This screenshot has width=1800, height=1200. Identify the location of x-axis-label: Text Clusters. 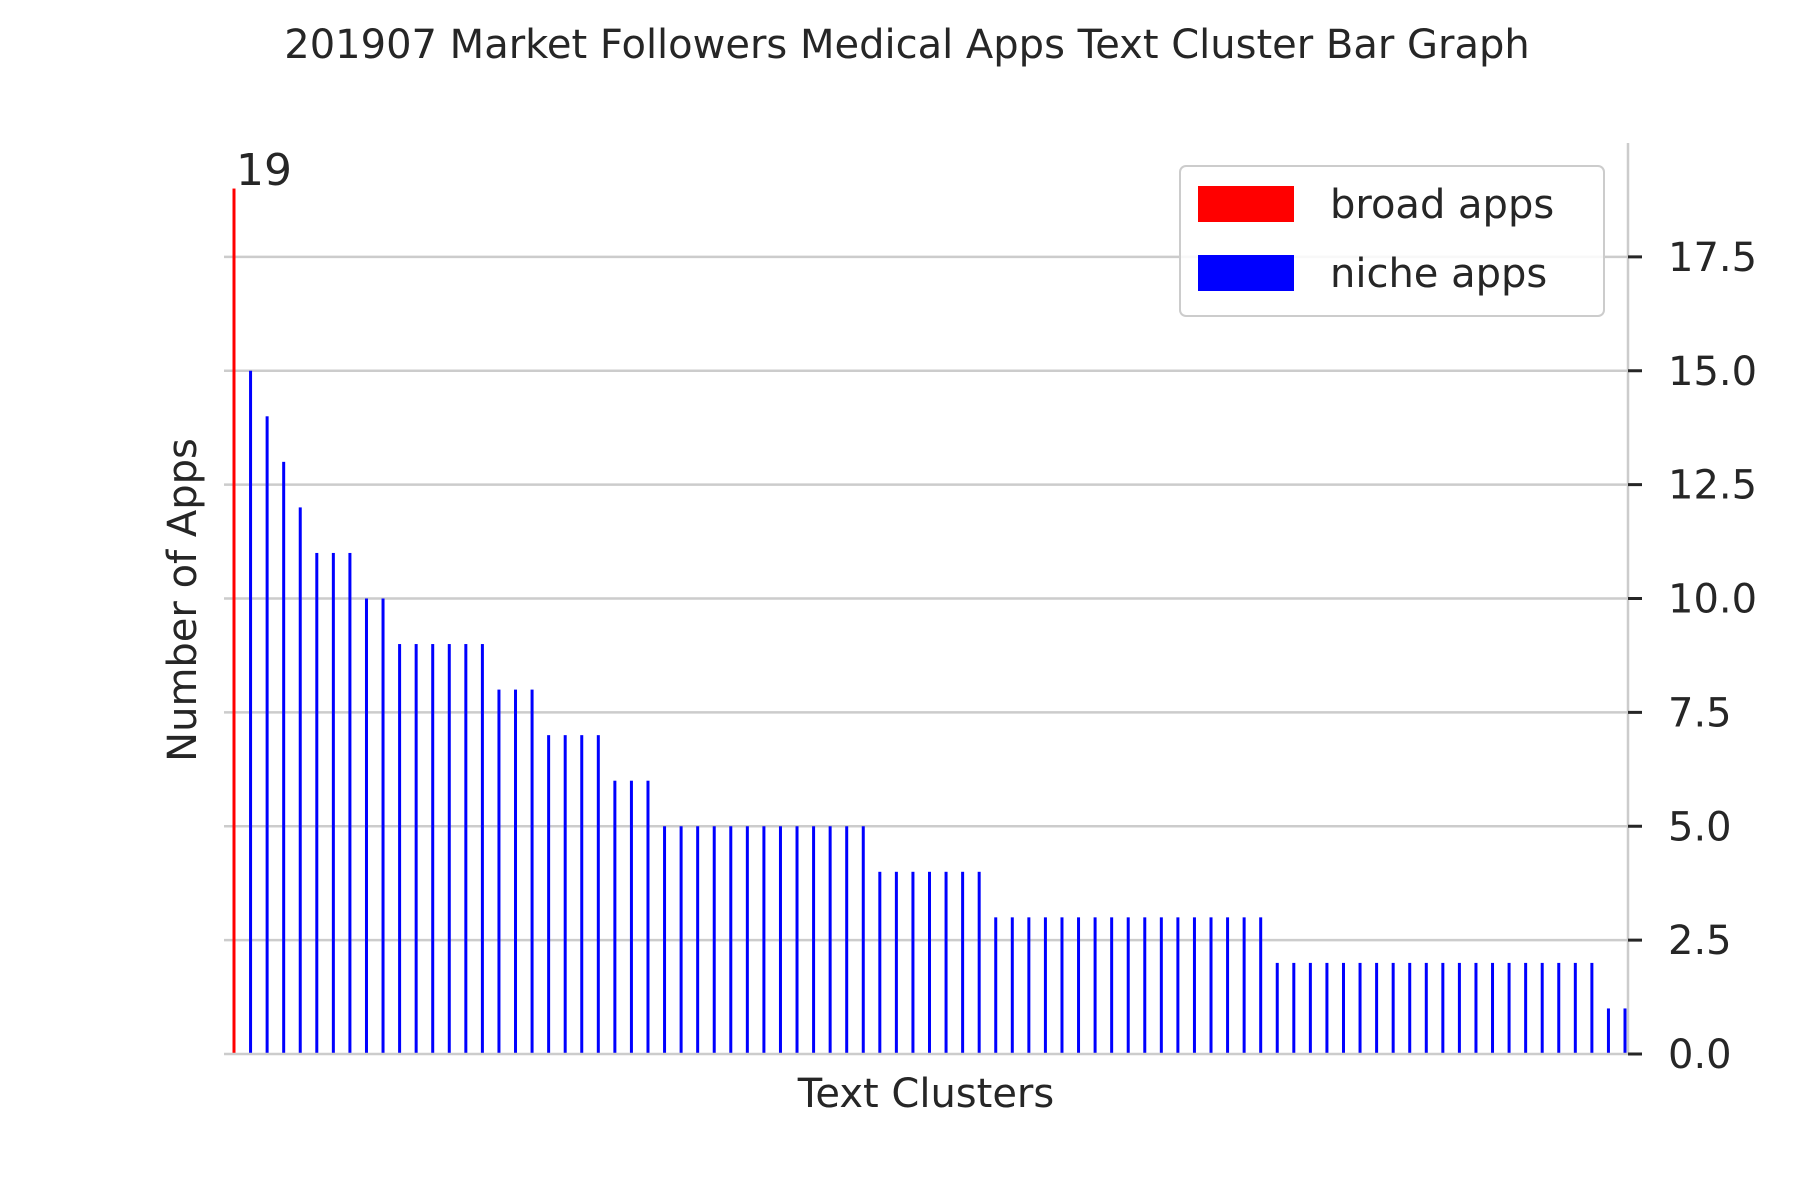
(925, 1094).